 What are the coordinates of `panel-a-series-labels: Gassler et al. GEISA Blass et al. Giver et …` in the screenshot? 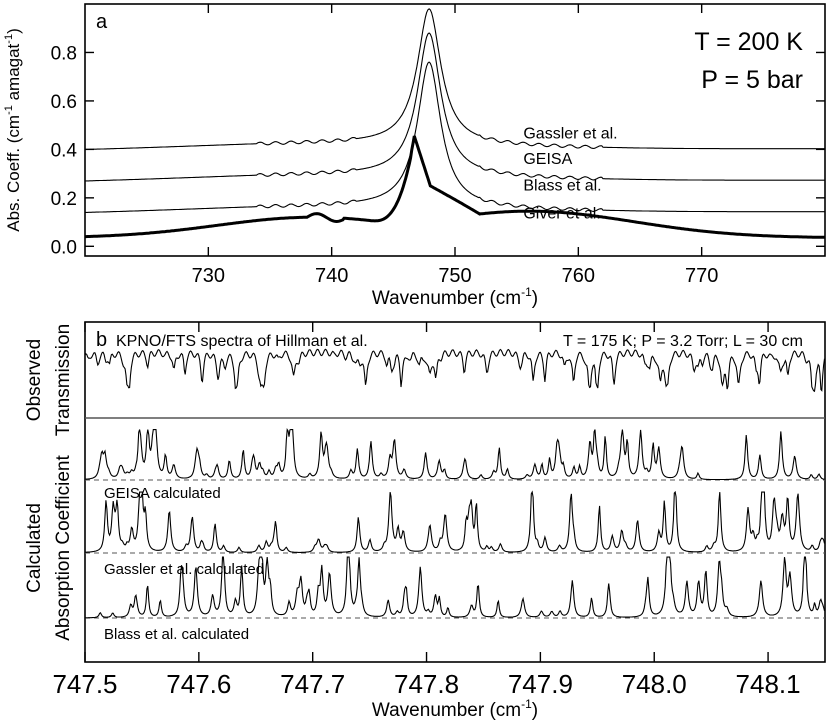 It's located at (570, 173).